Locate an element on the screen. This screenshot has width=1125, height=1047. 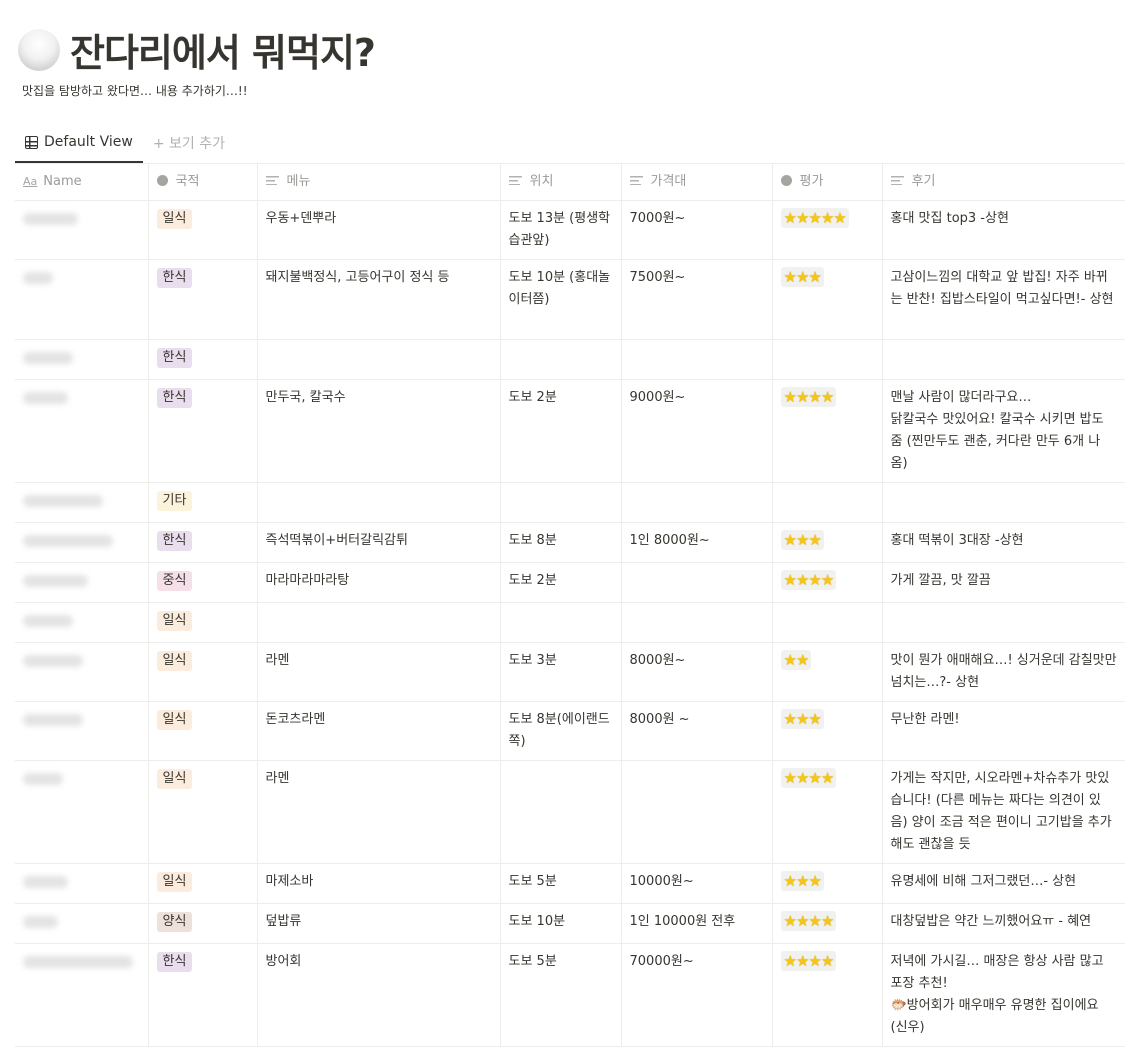
menu-cell: 돈코츠라멘 is located at coordinates (379, 731).